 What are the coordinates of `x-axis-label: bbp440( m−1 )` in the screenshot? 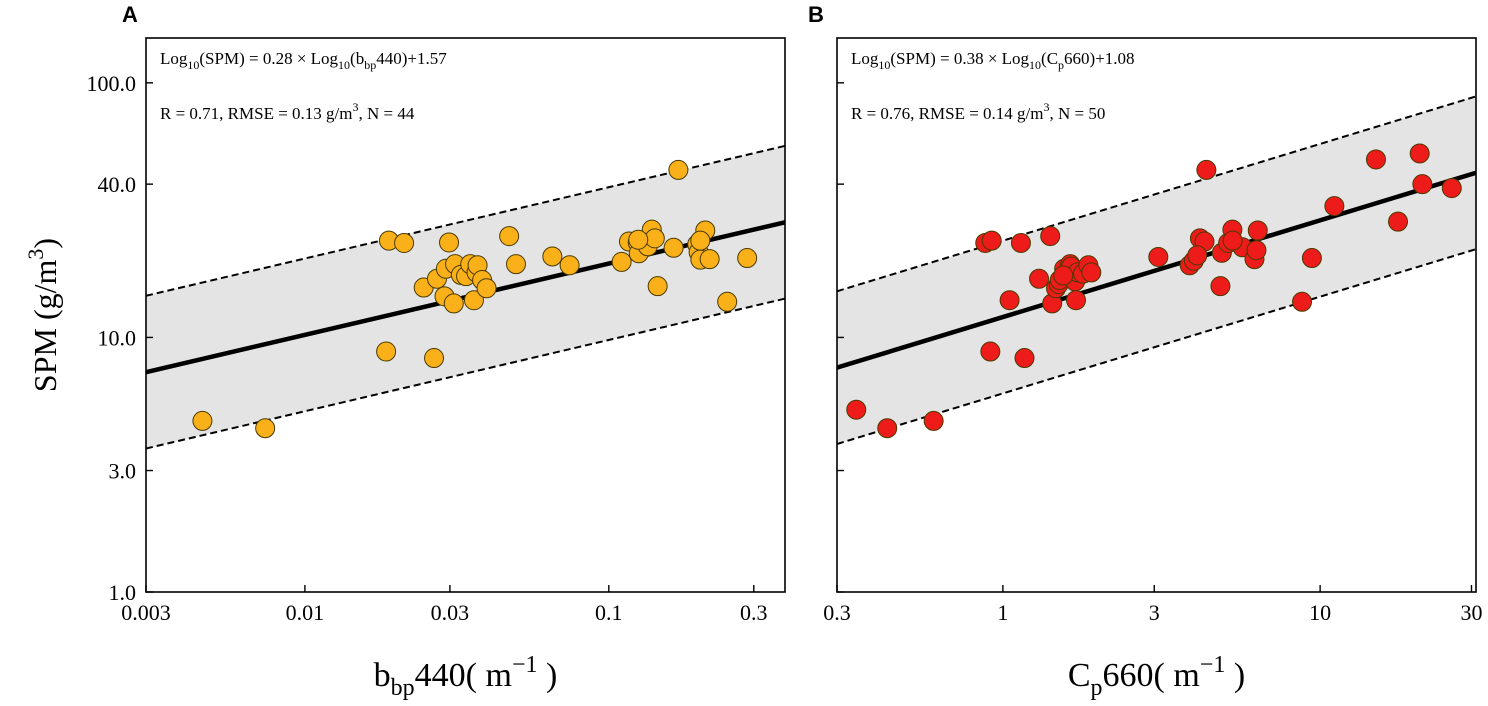 It's located at (466, 676).